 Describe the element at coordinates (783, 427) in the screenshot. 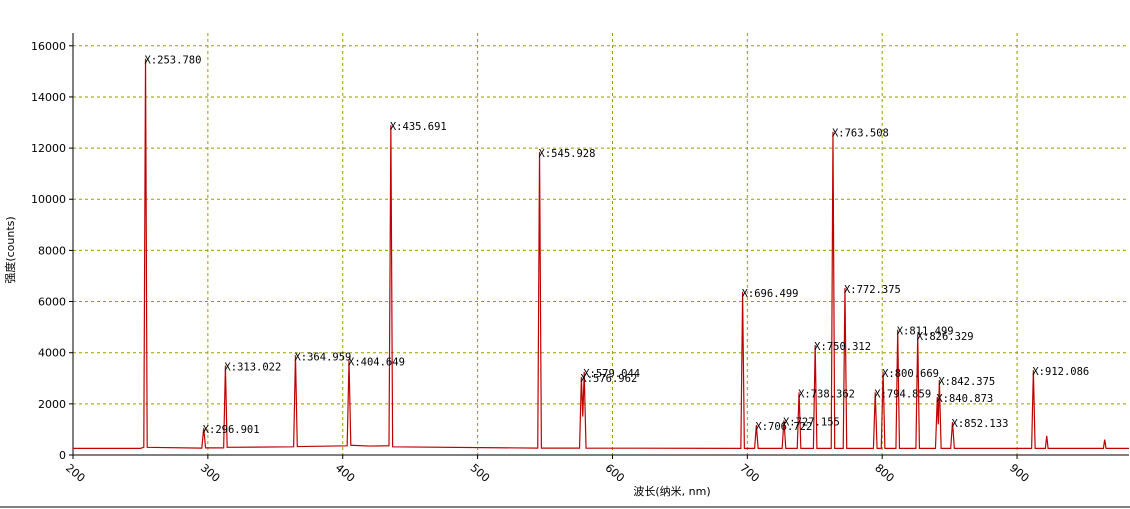

I see `peak-label: X:706.722` at that location.